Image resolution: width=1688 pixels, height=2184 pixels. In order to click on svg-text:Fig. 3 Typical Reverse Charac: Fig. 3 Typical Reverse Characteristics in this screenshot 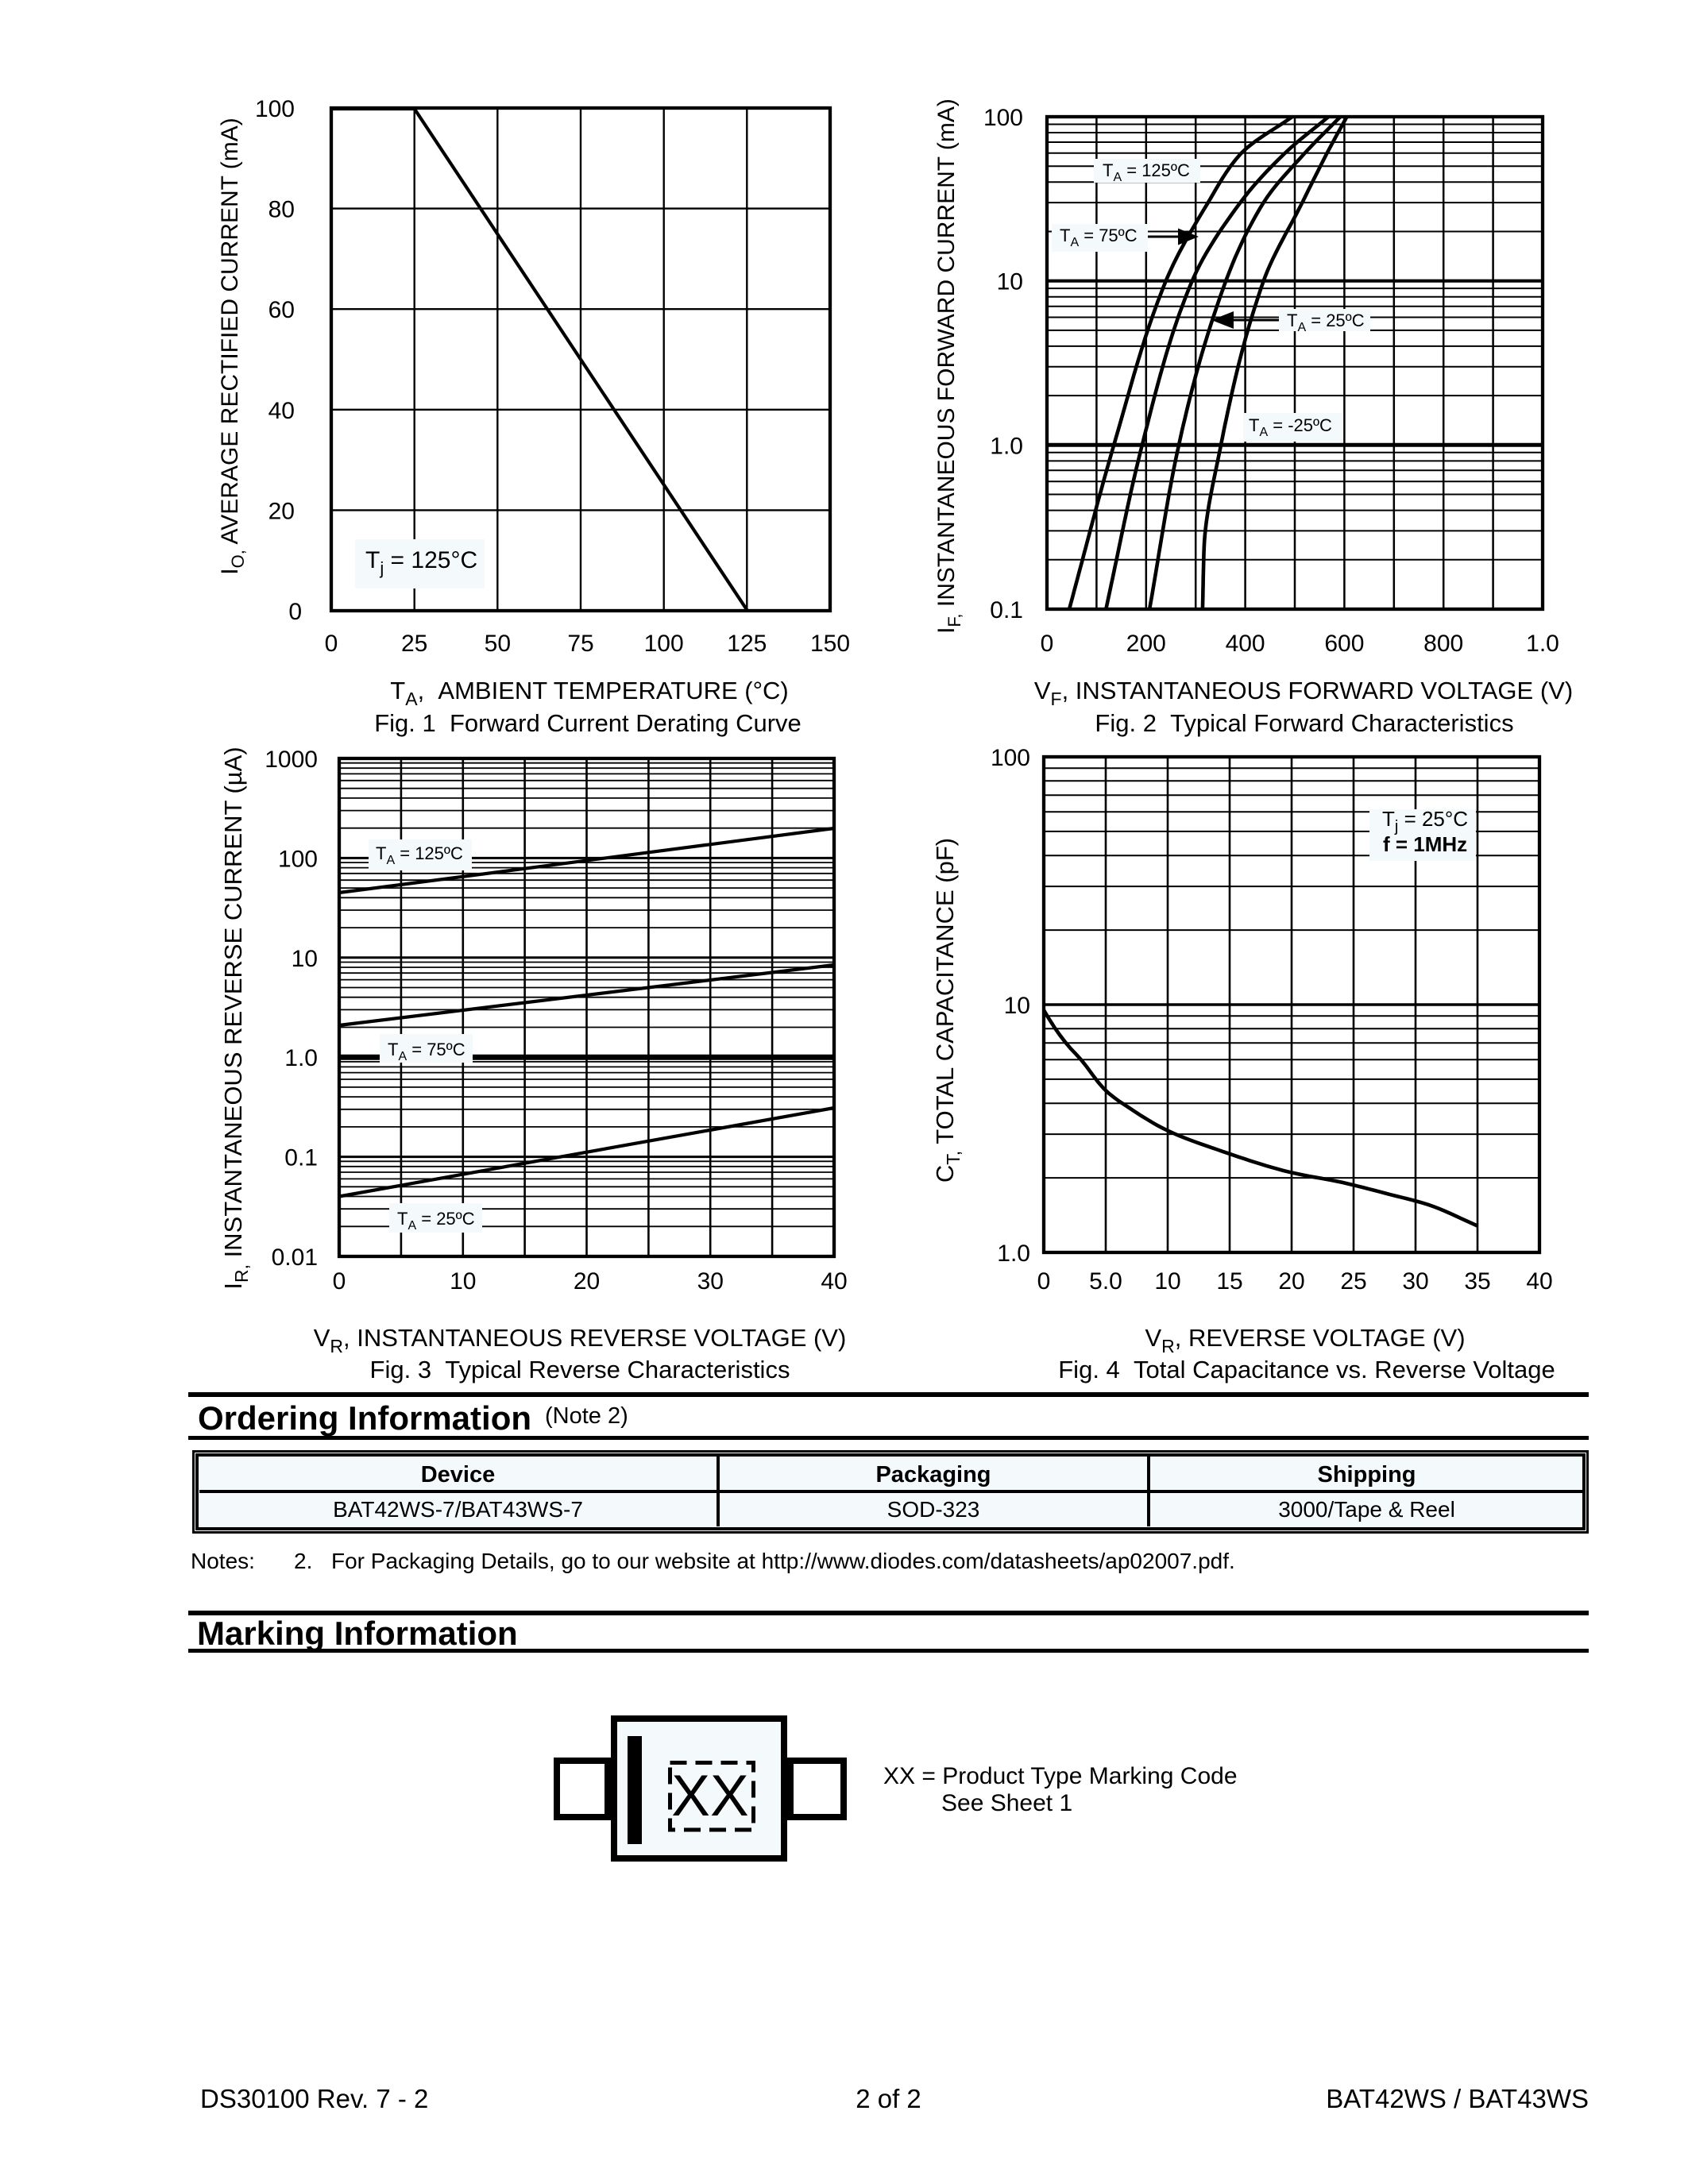, I will do `click(580, 1369)`.